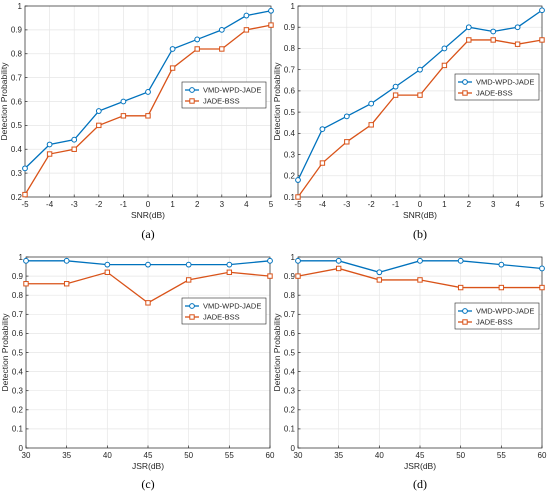 This screenshot has width=550, height=494. I want to click on x-tick-label: 55, so click(229, 455).